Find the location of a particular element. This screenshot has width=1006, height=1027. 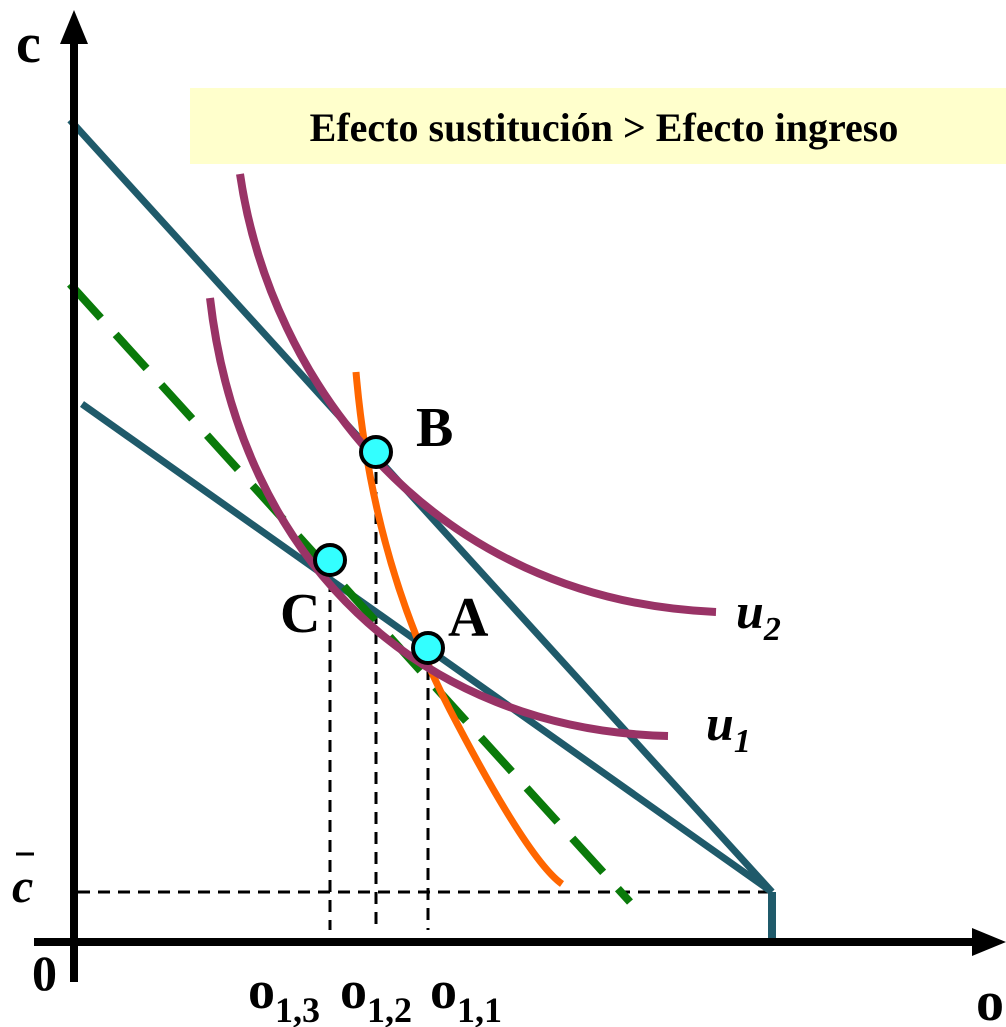

offer-curve is located at coordinates (458, 629).